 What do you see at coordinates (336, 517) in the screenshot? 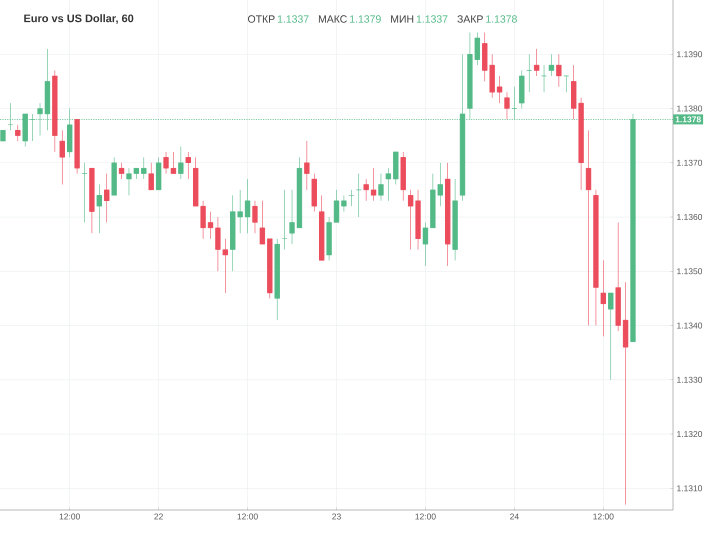
I see `x-tick-label: 23` at bounding box center [336, 517].